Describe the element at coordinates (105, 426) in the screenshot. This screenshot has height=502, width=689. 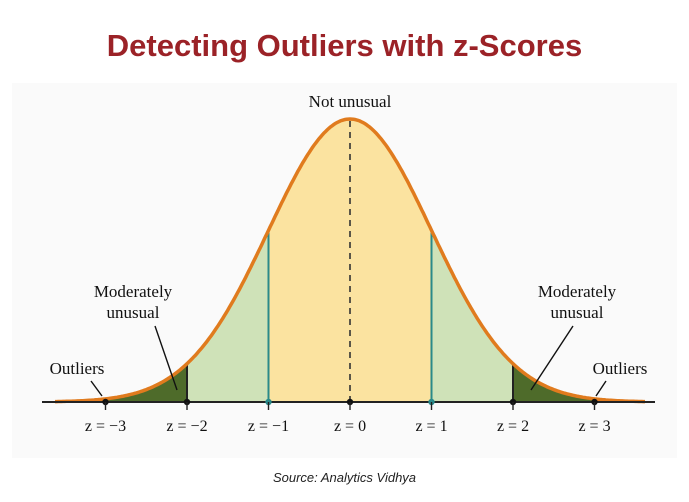
I see `z-tick-label: z = −3` at that location.